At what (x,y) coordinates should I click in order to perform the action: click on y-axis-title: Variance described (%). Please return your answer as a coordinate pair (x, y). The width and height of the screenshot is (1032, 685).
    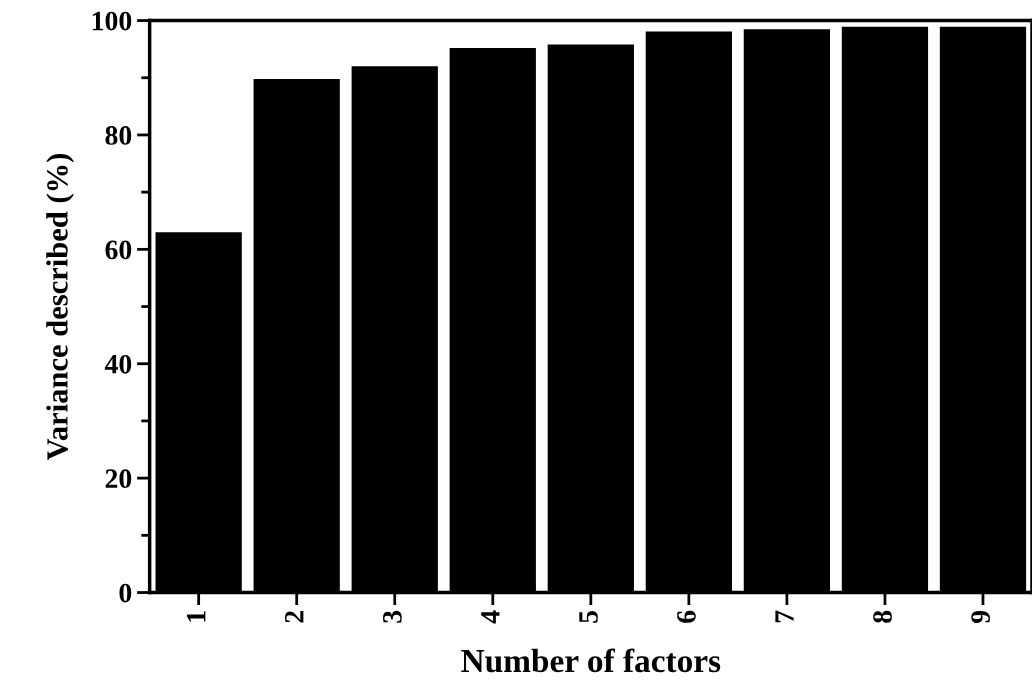
    Looking at the image, I should click on (60, 307).